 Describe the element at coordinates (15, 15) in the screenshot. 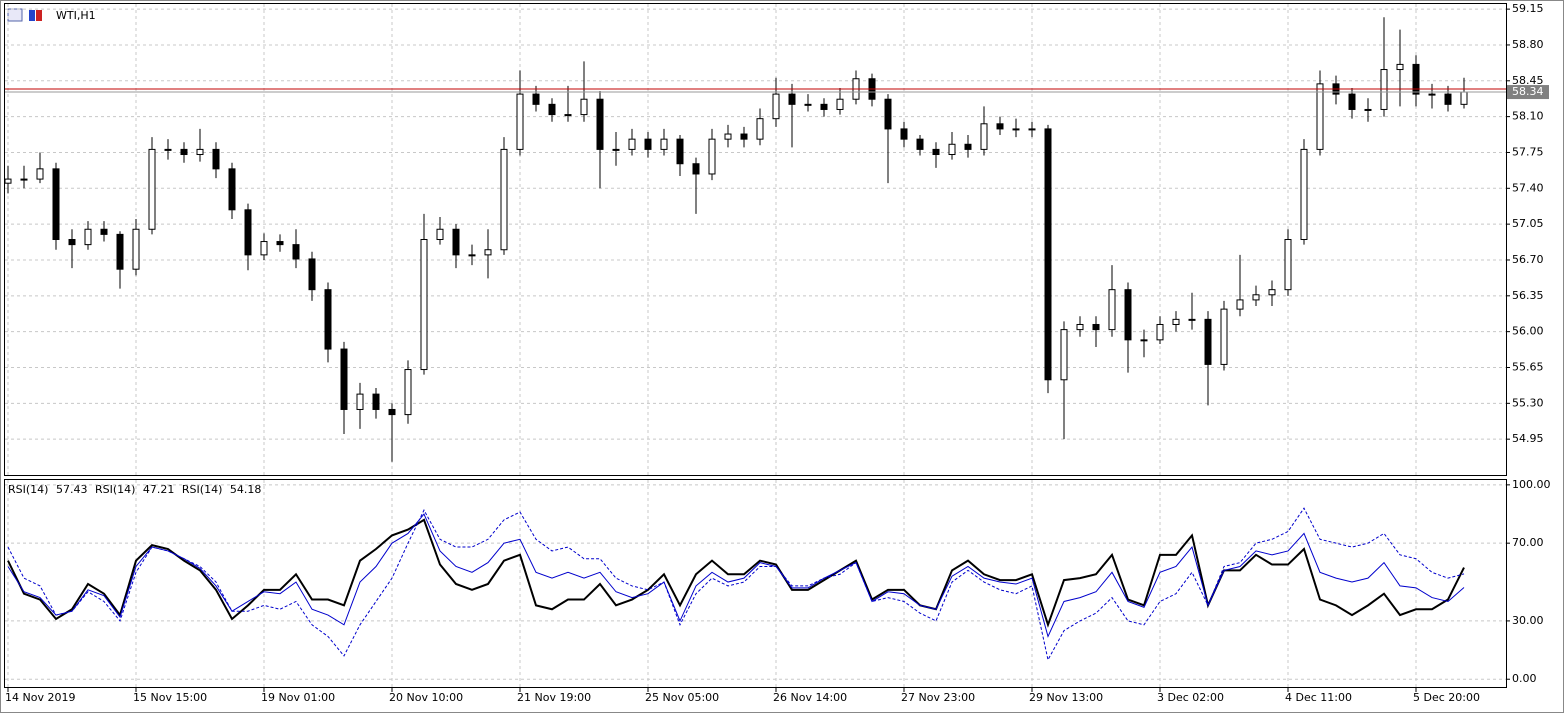

I see `icon` at that location.